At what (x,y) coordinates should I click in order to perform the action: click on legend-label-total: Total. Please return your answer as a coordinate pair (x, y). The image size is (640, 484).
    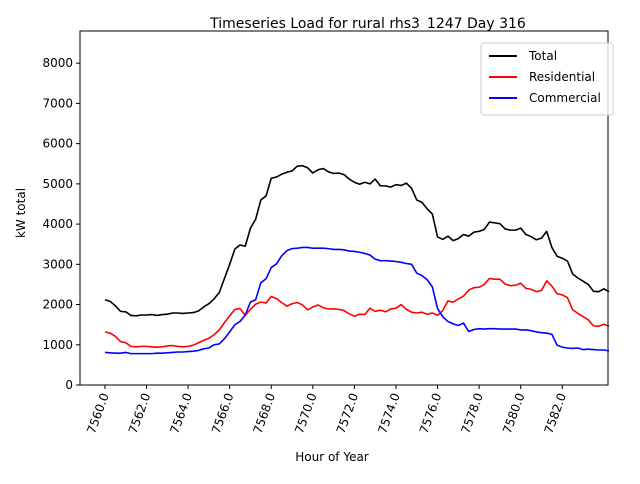
    Looking at the image, I should click on (542, 56).